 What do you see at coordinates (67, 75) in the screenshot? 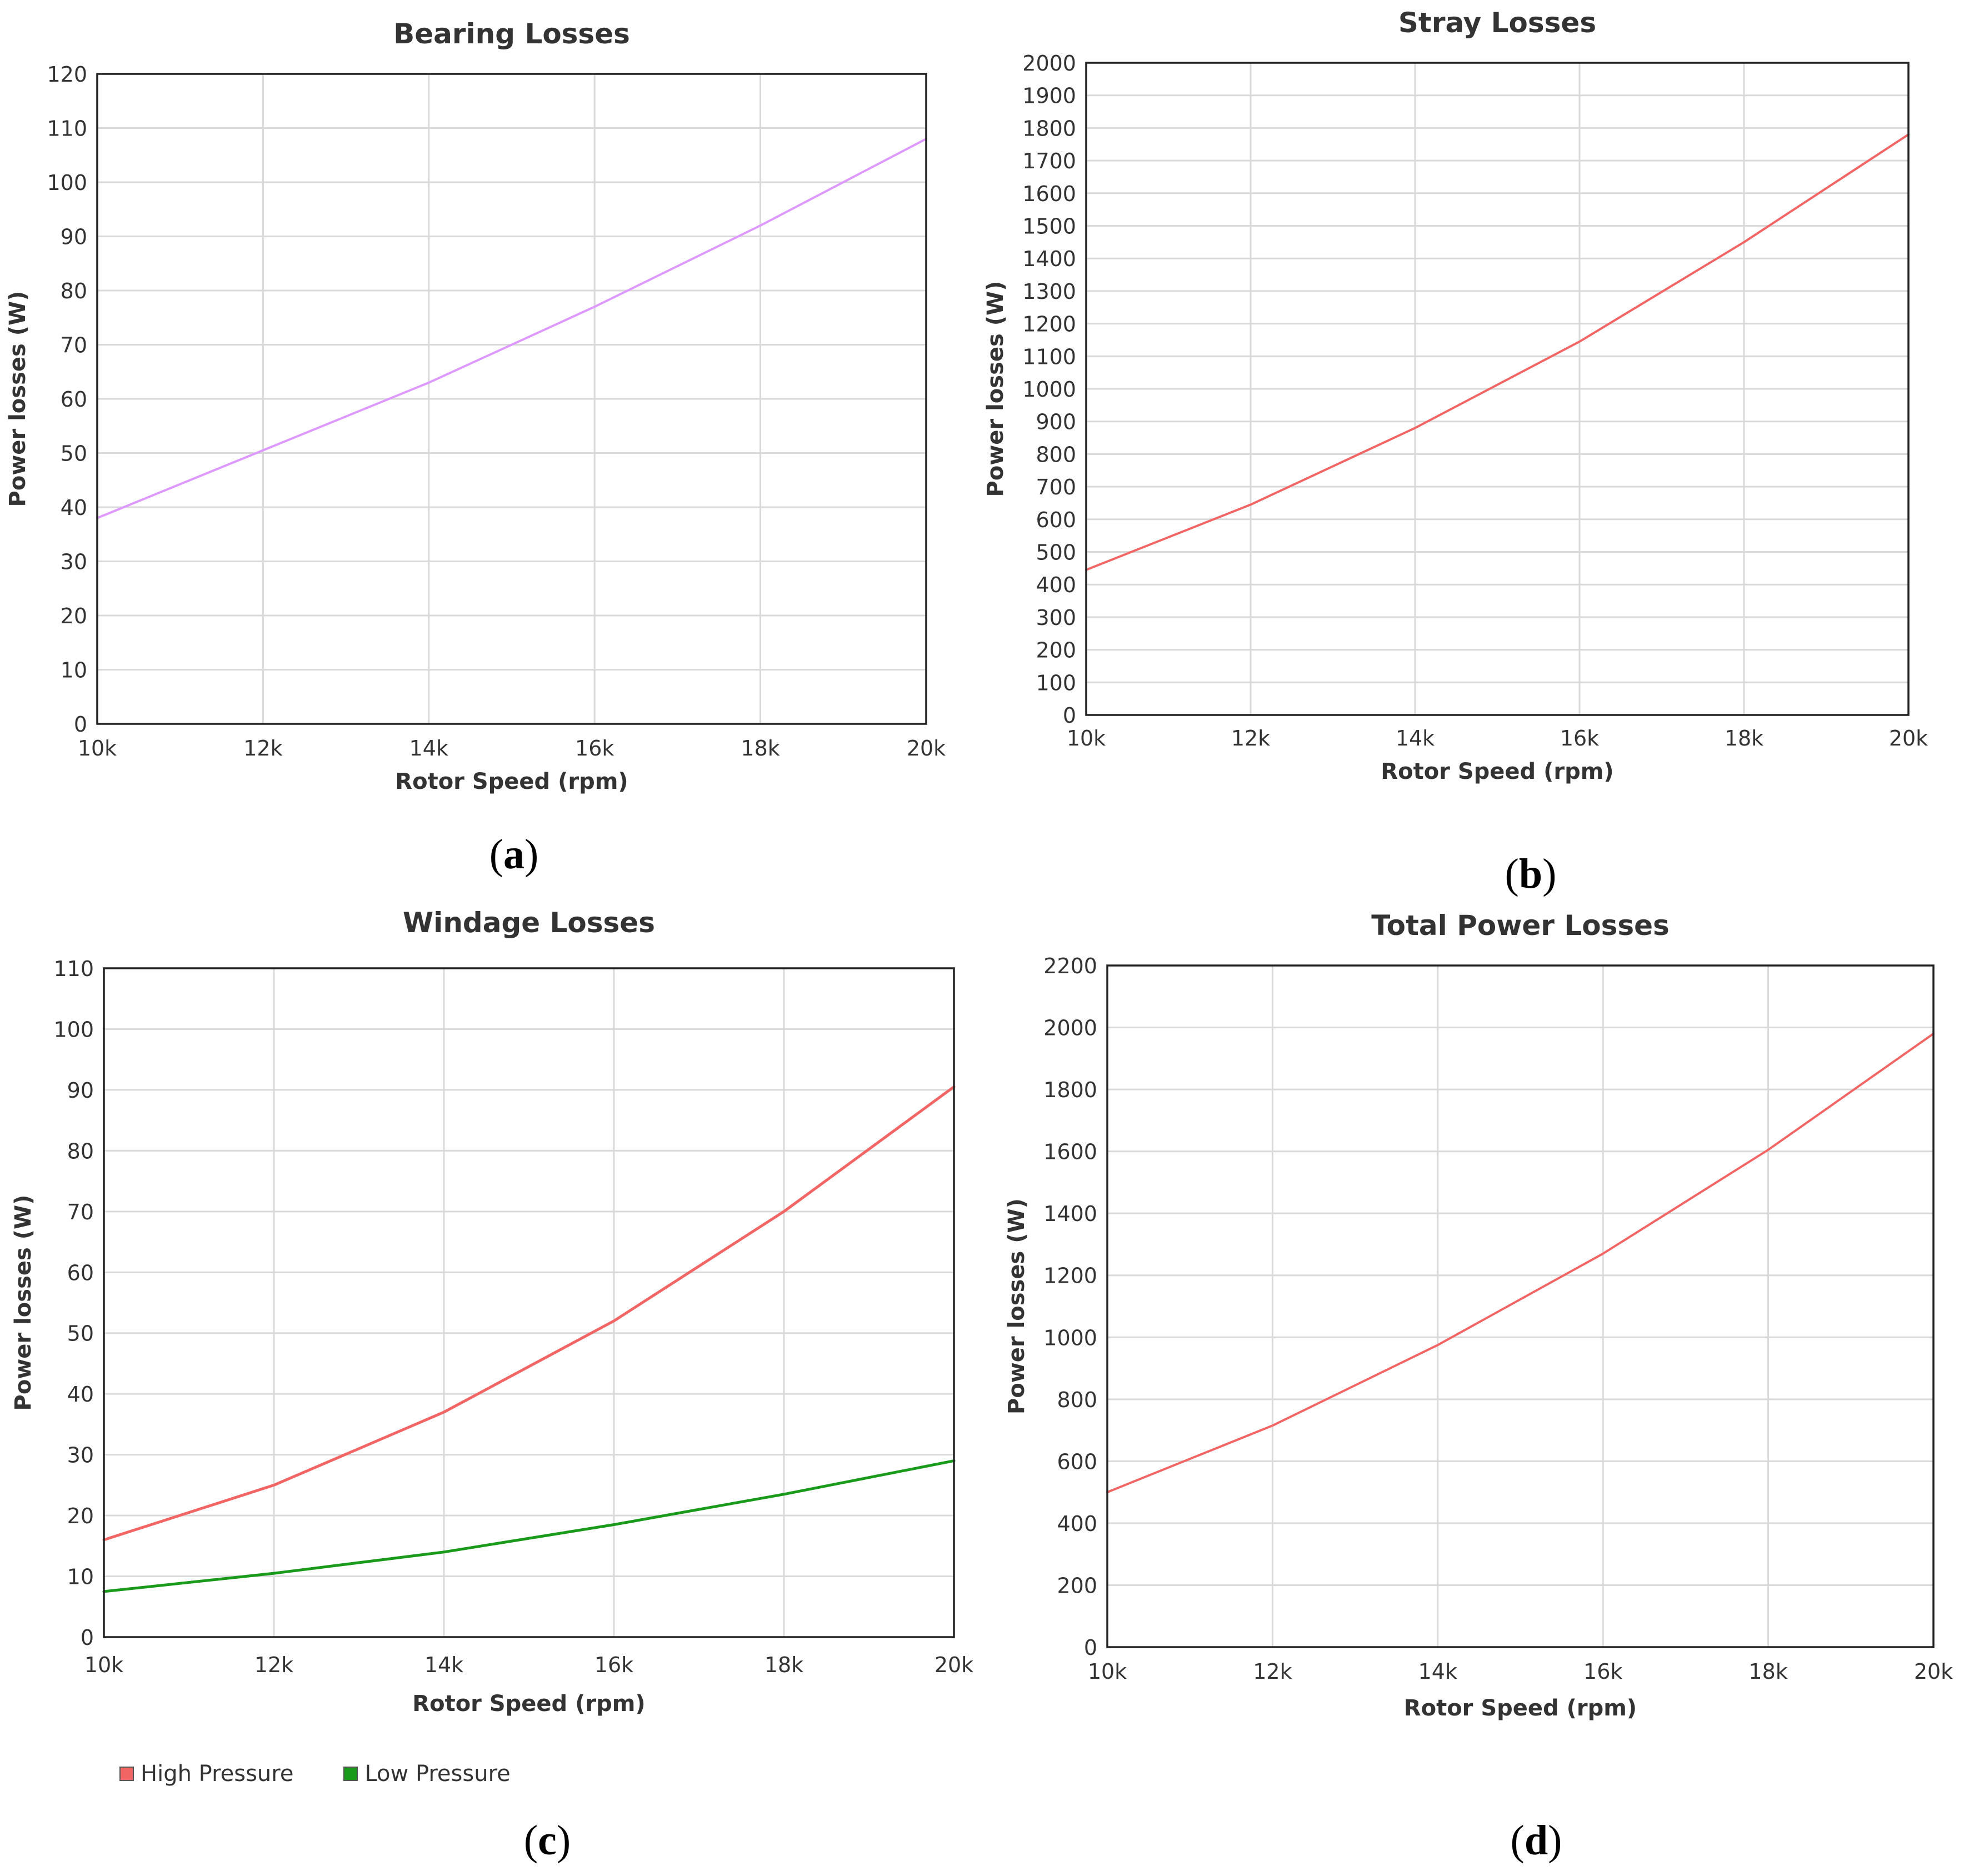
I see `y-tick-label: 120` at bounding box center [67, 75].